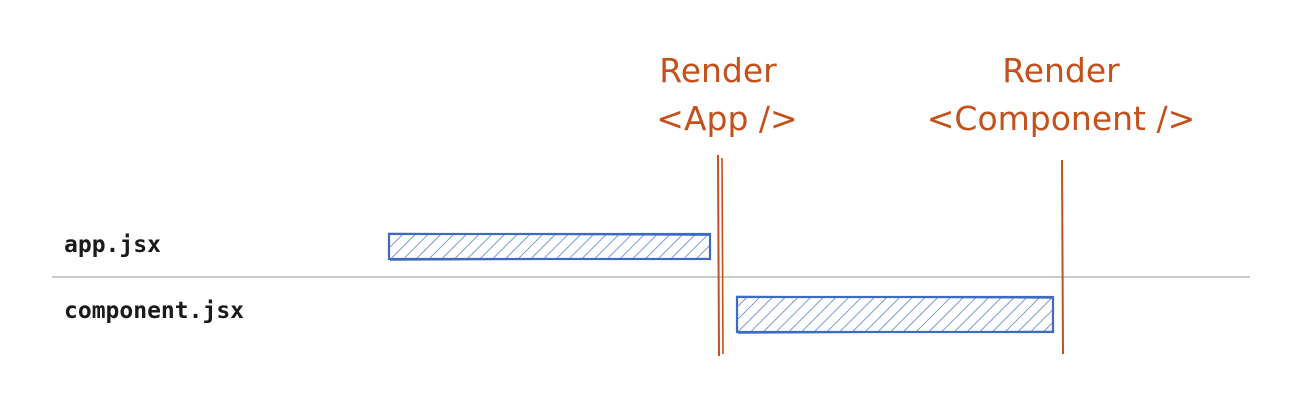  What do you see at coordinates (1061, 70) in the screenshot?
I see `render-component-label-line1: Render` at bounding box center [1061, 70].